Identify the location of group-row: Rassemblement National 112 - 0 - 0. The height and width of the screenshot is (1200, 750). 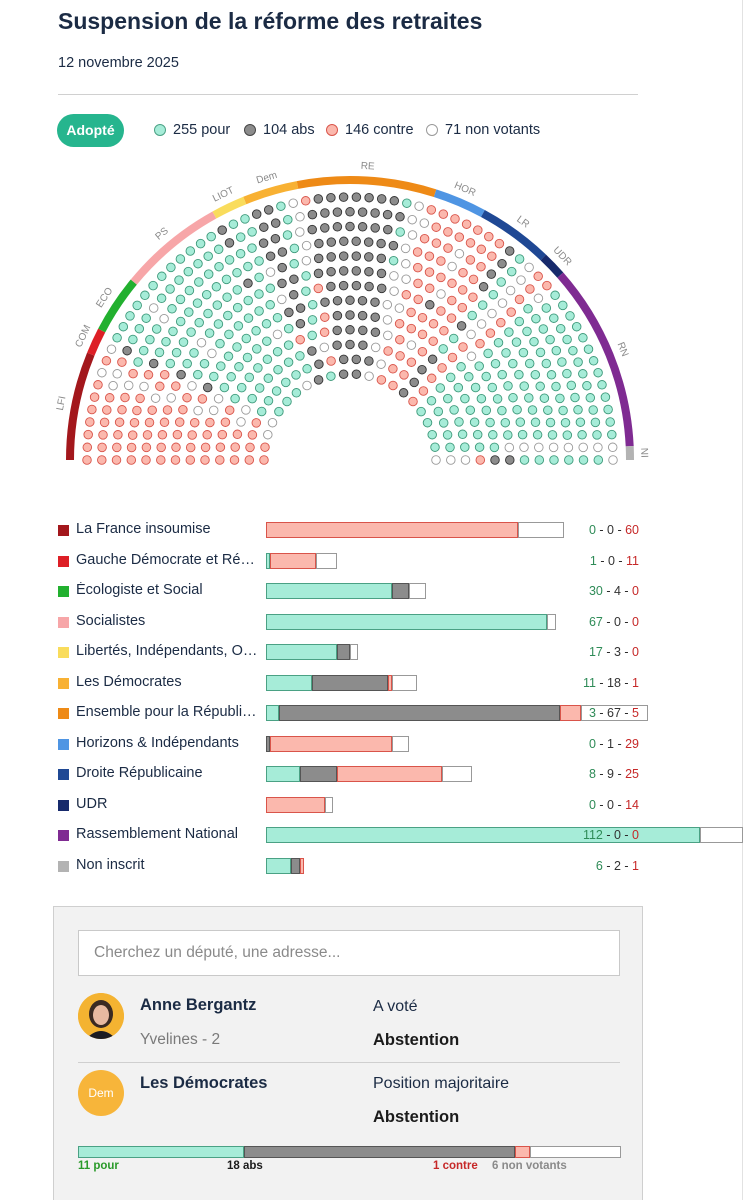
(400, 836).